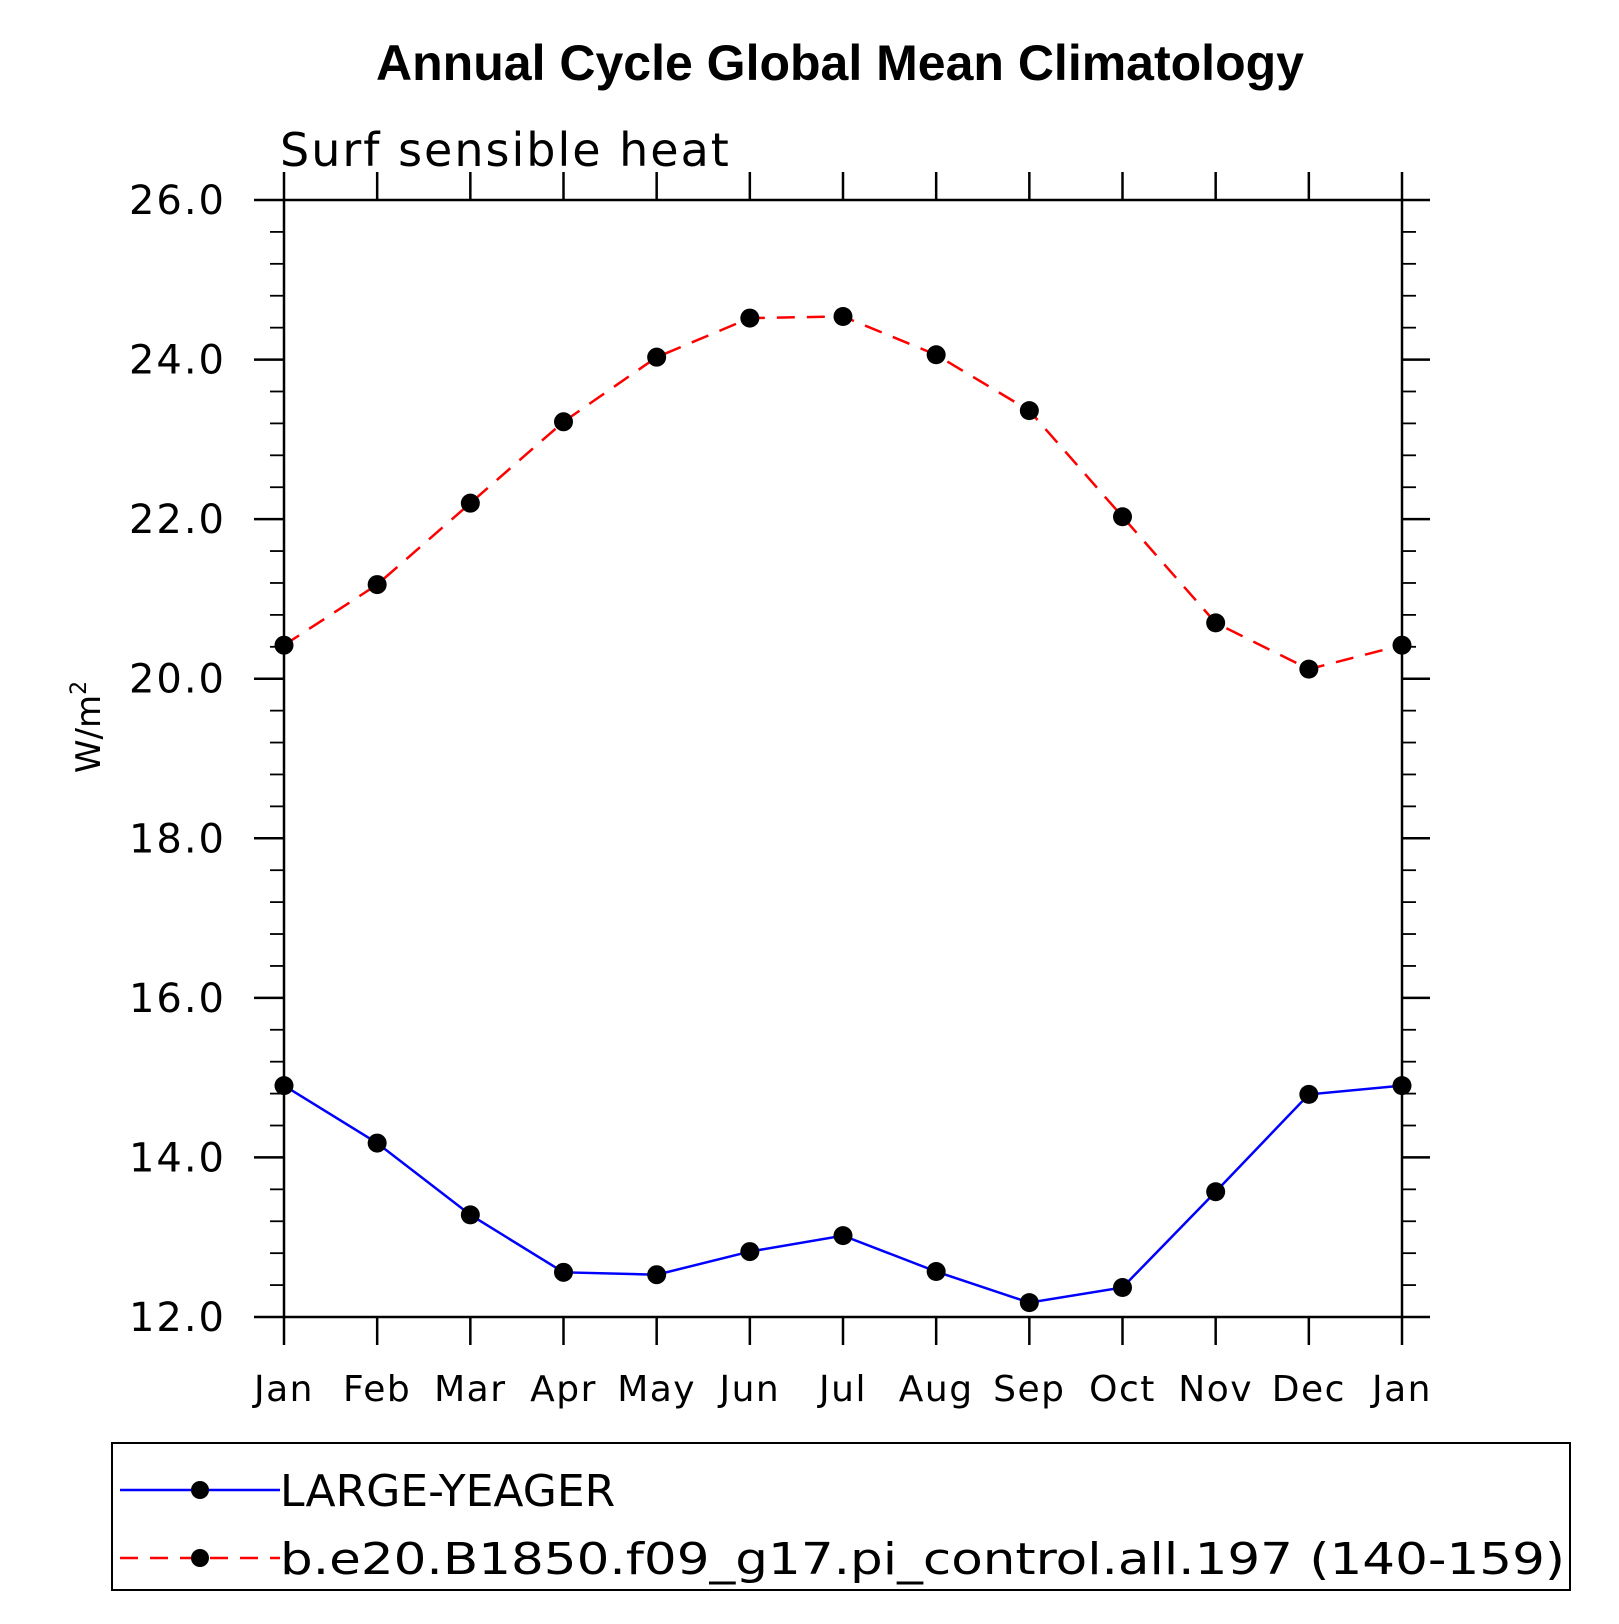 Image resolution: width=1619 pixels, height=1624 pixels. I want to click on x-tick-label: Jul, so click(842, 1389).